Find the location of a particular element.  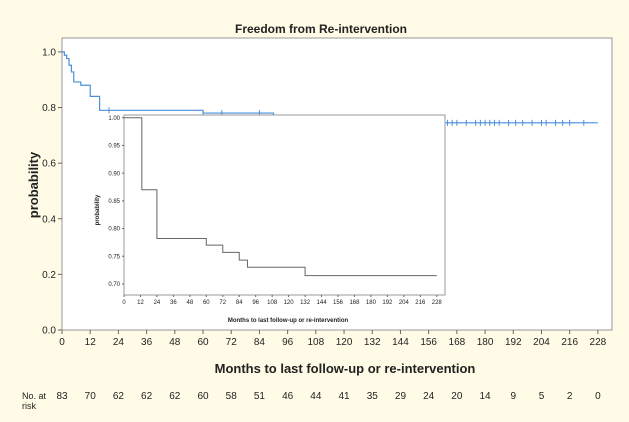

risk-count: 24 is located at coordinates (429, 396).